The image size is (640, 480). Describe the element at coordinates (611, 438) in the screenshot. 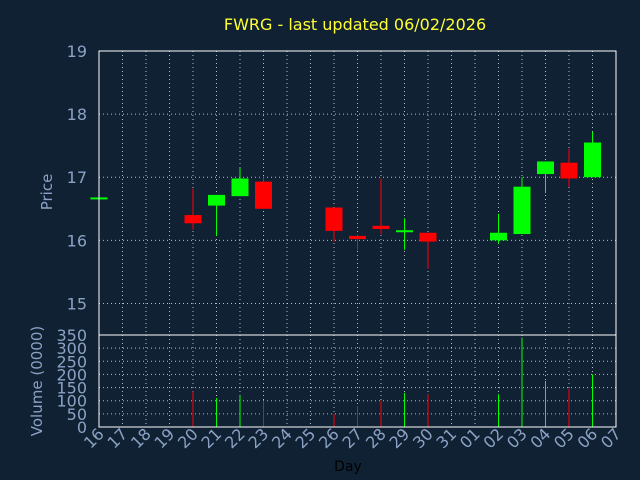

I see `x-tick-label: 07` at that location.